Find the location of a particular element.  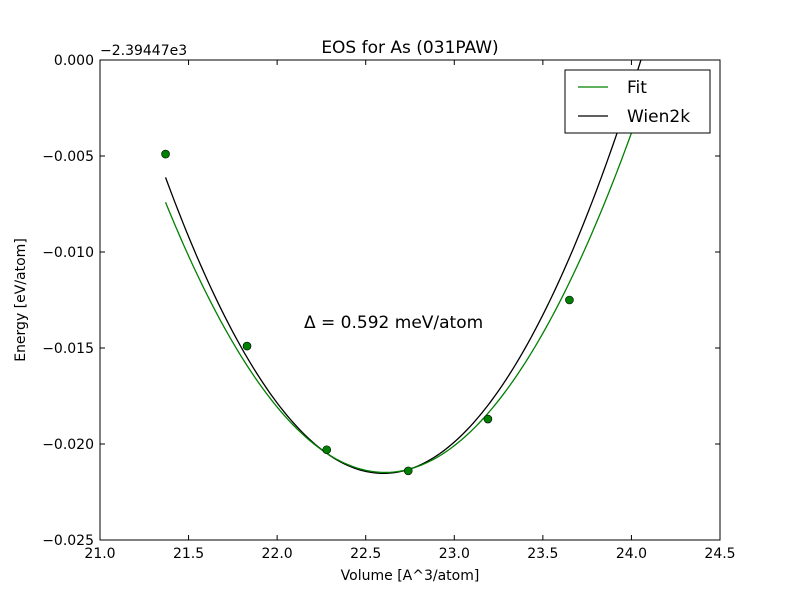

y-tick-label: −0.020 is located at coordinates (68, 445).